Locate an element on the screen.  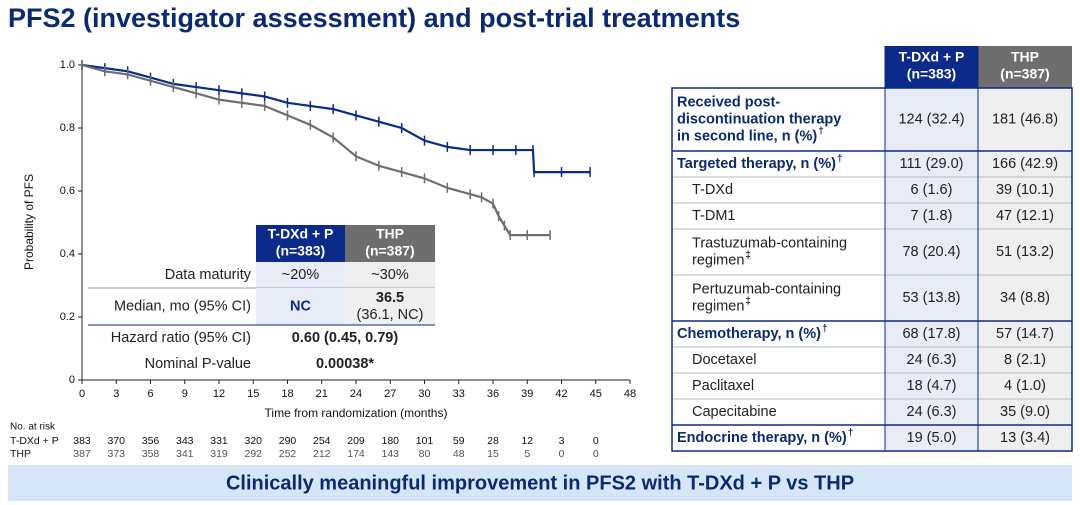
risk-value: 254 is located at coordinates (322, 441).